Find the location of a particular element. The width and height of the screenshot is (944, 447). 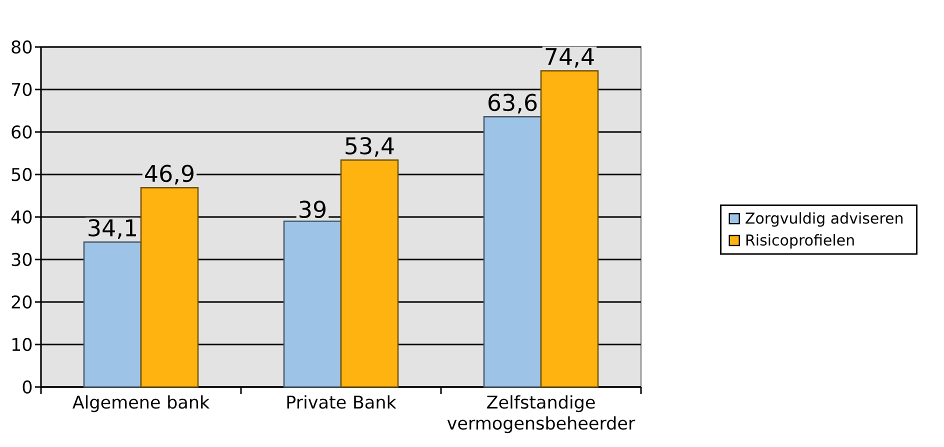

data-label: 53,4 is located at coordinates (370, 147).